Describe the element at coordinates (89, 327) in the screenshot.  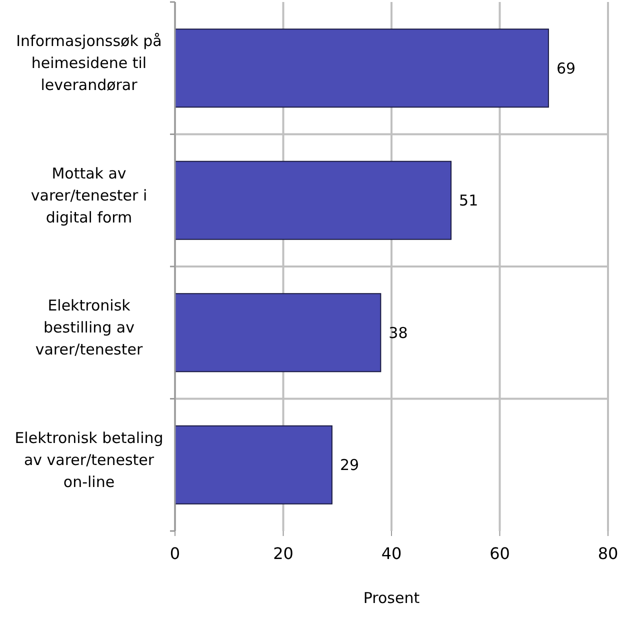
I see `y-tick-label: Elektronisk bestilling av varer/tenester` at that location.